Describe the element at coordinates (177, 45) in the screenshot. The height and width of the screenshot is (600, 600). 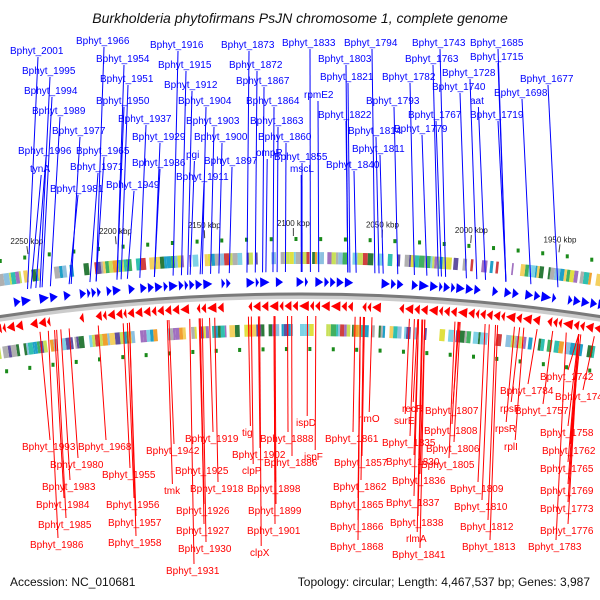
I see `top-gene-label: Bphyt_1916` at that location.